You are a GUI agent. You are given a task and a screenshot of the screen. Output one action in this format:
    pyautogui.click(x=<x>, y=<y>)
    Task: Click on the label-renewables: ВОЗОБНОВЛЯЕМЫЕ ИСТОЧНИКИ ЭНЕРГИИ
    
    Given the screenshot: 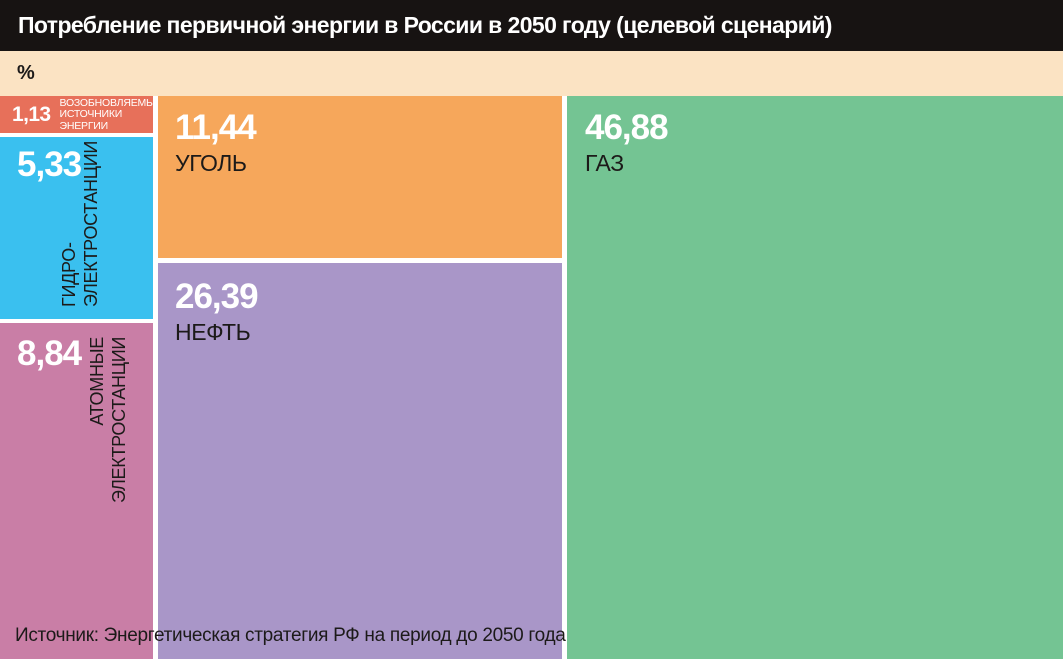 What is the action you would take?
    pyautogui.click(x=106, y=114)
    